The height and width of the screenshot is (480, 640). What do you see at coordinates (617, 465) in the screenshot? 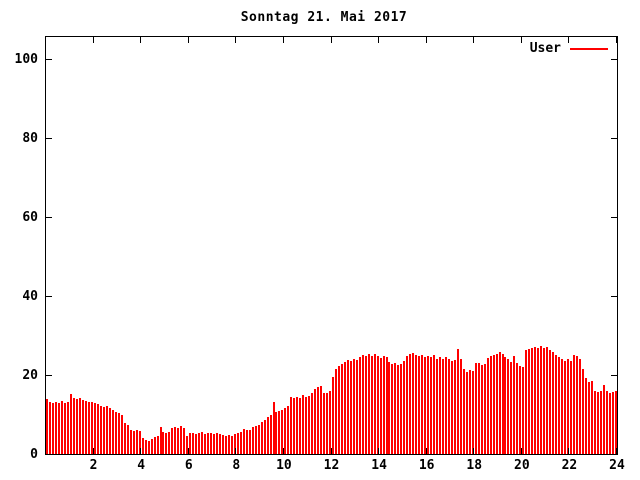
I see `x-axis-label: 24` at bounding box center [617, 465].